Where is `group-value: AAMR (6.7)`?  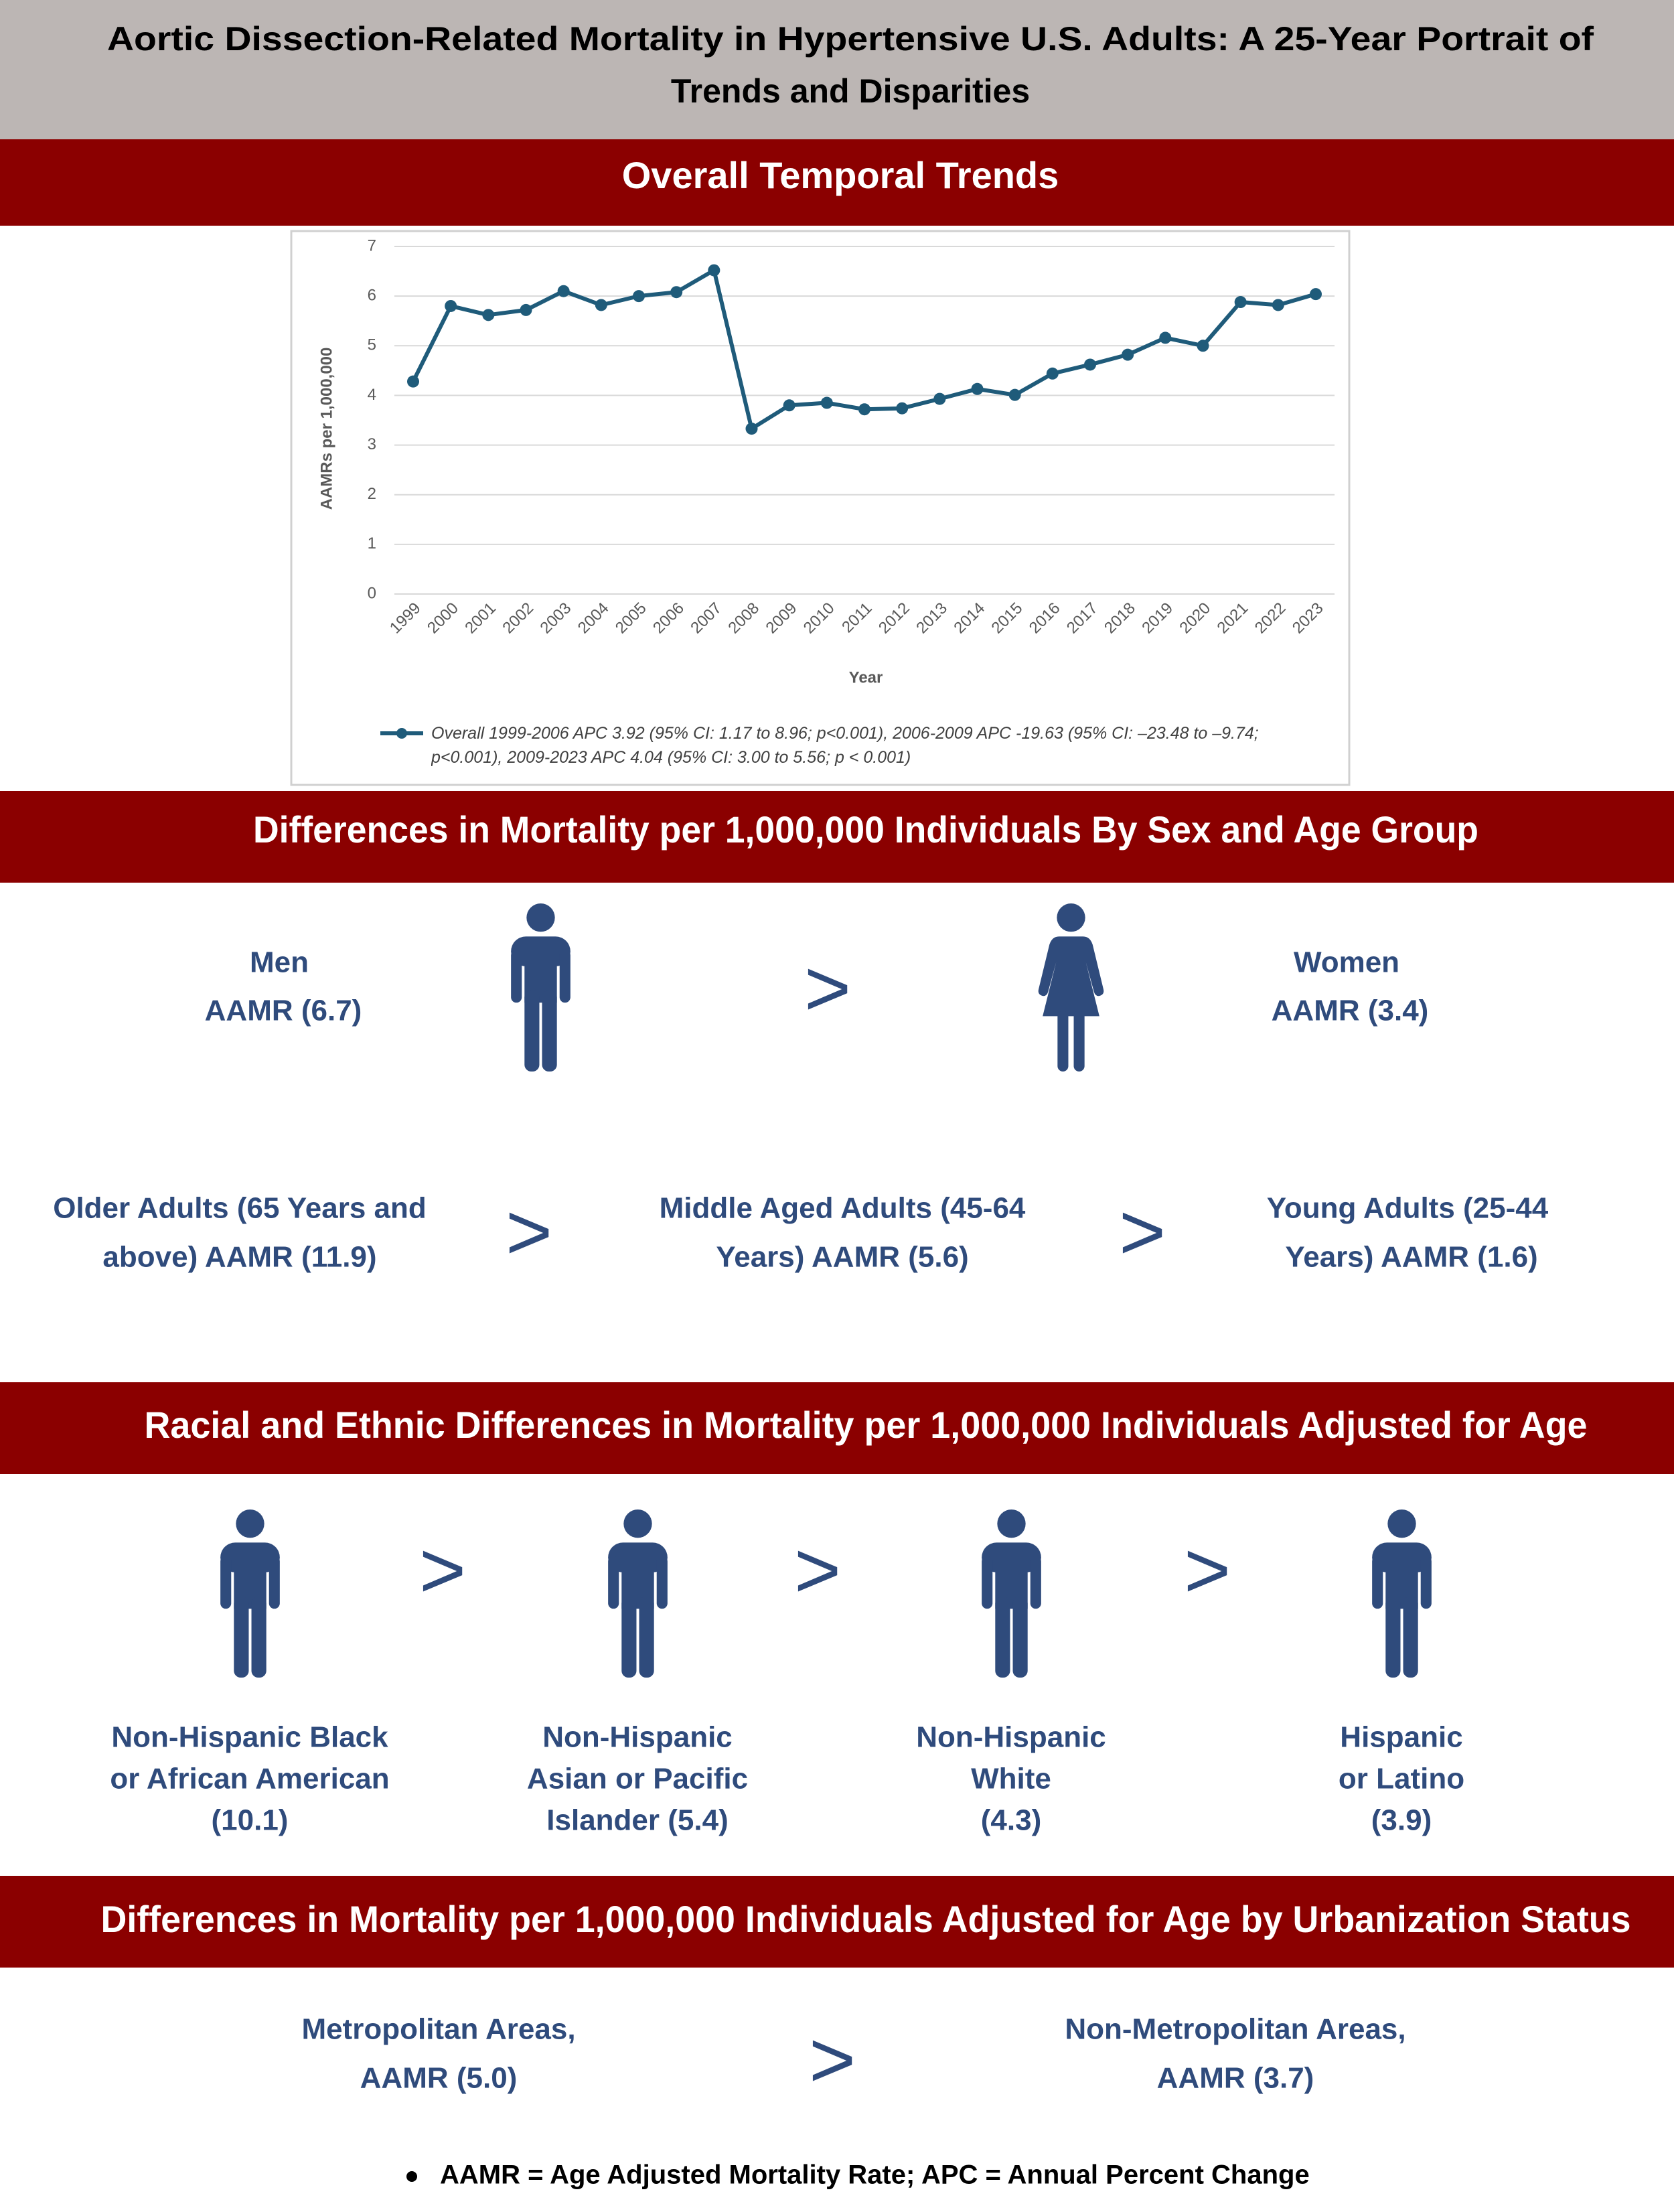 group-value: AAMR (6.7) is located at coordinates (283, 1010).